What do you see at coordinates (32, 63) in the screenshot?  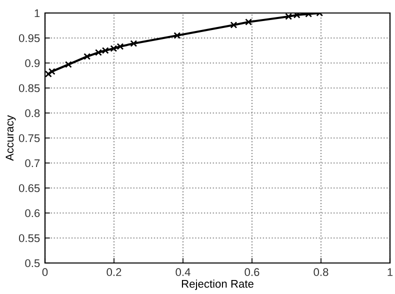 I see `y-tick-label: 0.9` at bounding box center [32, 63].